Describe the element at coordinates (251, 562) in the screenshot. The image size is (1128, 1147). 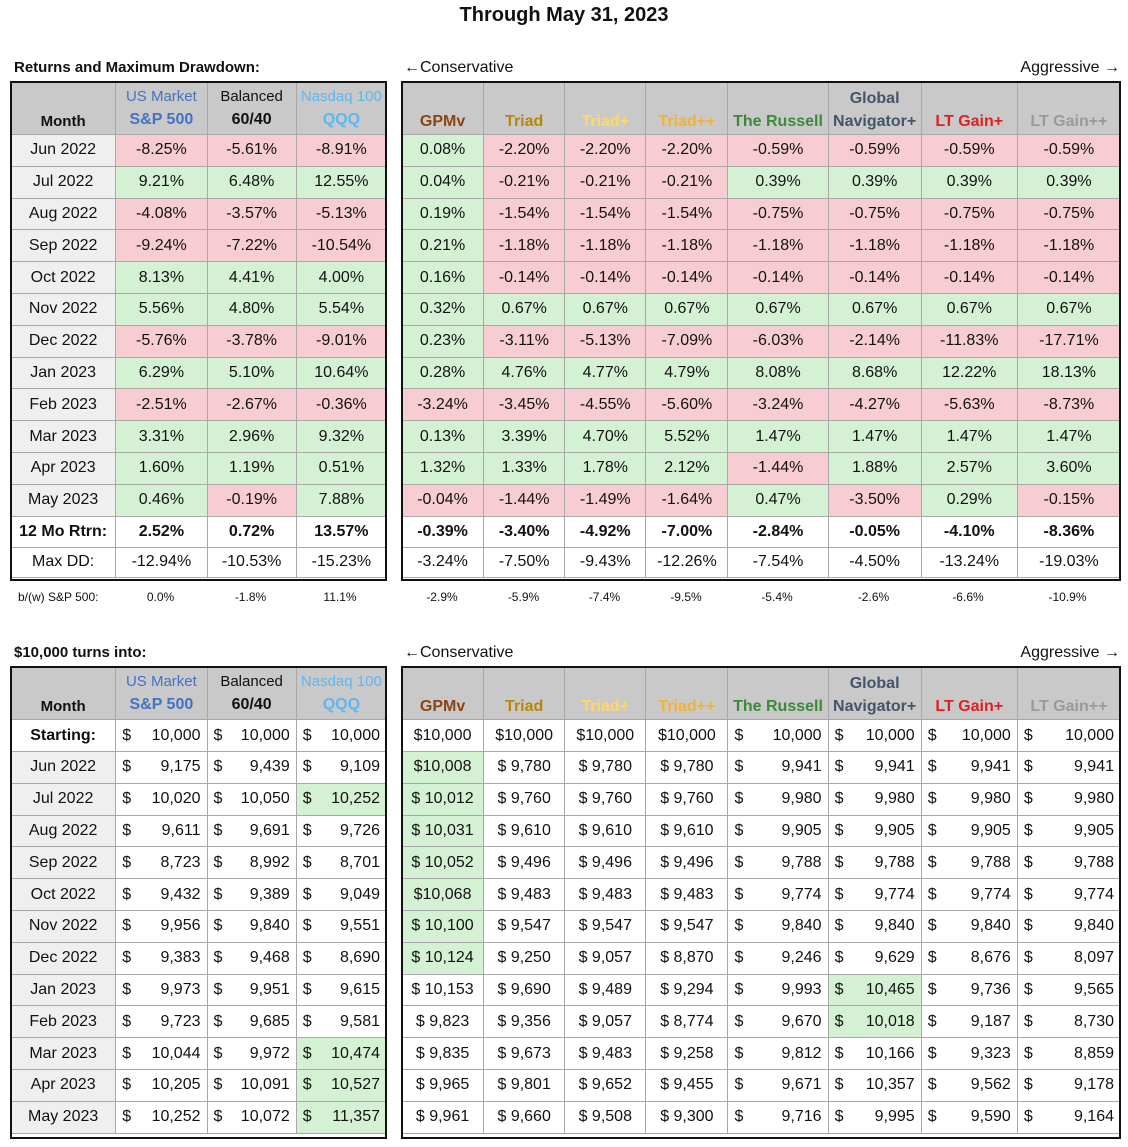
I see `drawdown-cell: -10.53%` at that location.